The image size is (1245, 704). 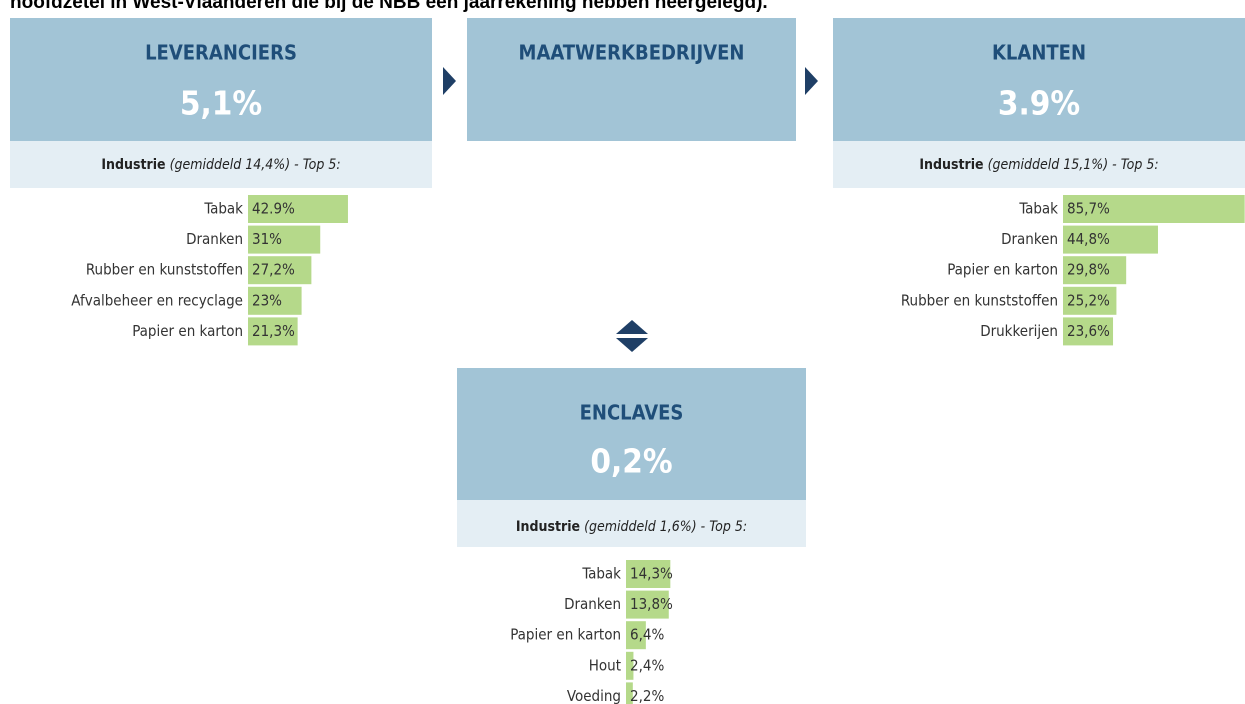 What do you see at coordinates (647, 665) in the screenshot?
I see `value-label: 2,4%` at bounding box center [647, 665].